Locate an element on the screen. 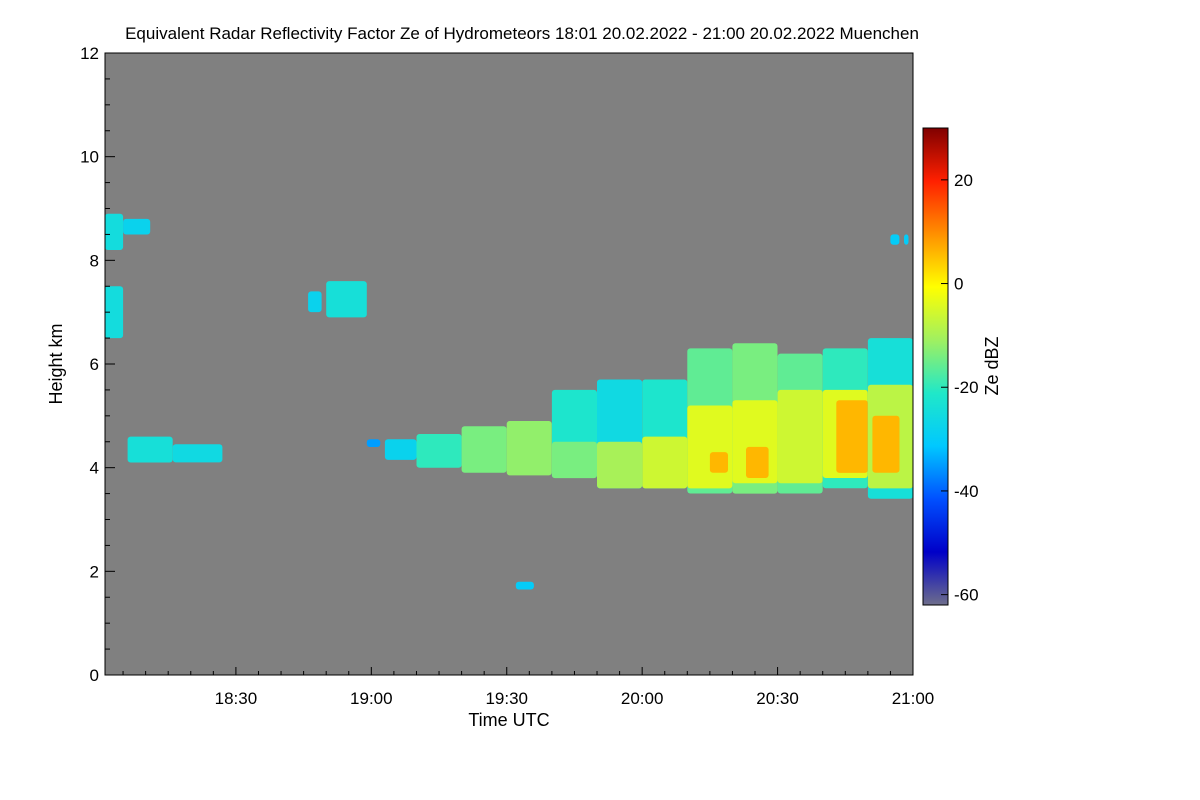  colorbar-tick-label: -60 is located at coordinates (966, 595).